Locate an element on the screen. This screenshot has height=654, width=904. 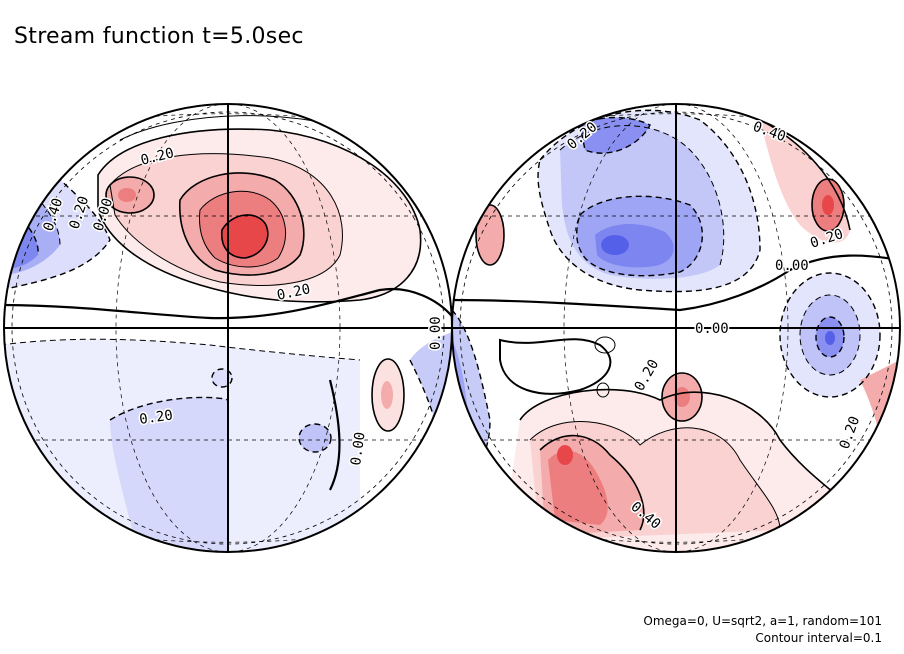
contour-interval-annotation: Contour interval=0.1 is located at coordinates (818, 638).